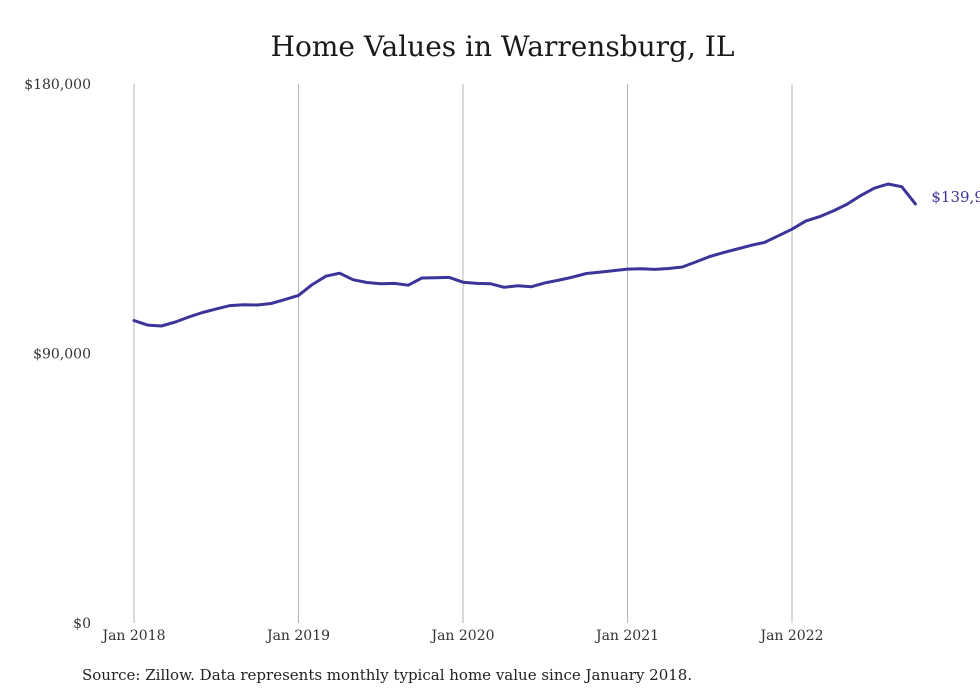 This screenshot has width=980, height=699. I want to click on x-tick-label: Jan 2020, so click(461, 636).